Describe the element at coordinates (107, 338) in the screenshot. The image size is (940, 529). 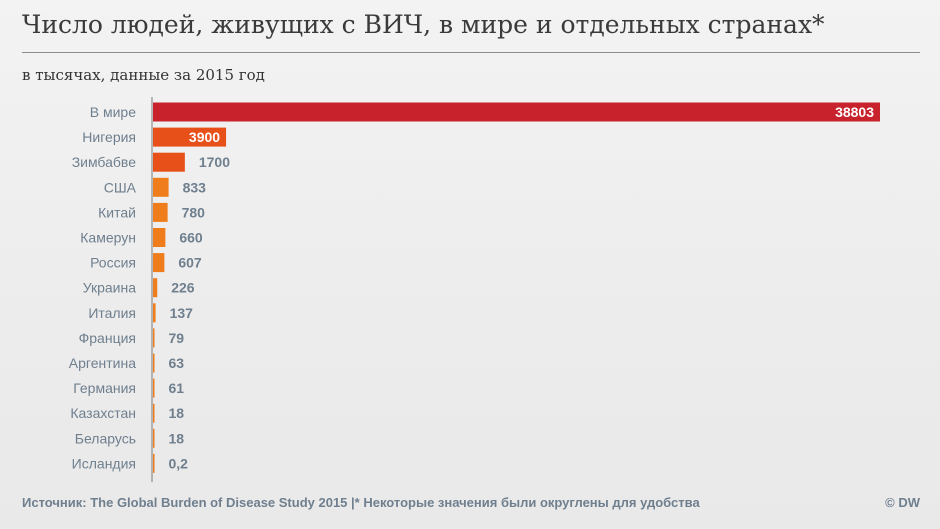
I see `category-label: Франция` at that location.